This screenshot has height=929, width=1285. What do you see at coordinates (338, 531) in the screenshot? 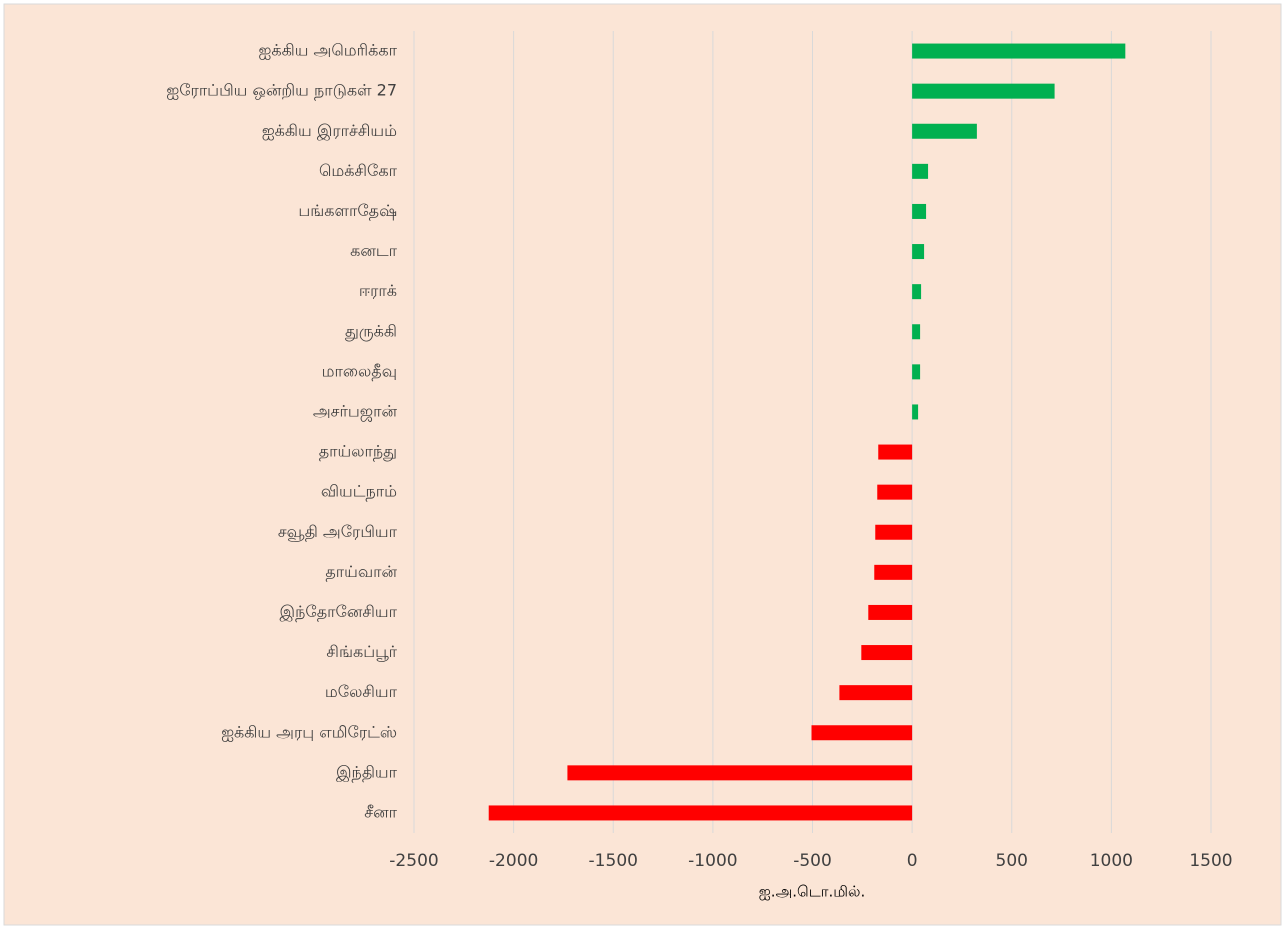
I see `y-tick-label: சவூதி அரேபியா` at bounding box center [338, 531].